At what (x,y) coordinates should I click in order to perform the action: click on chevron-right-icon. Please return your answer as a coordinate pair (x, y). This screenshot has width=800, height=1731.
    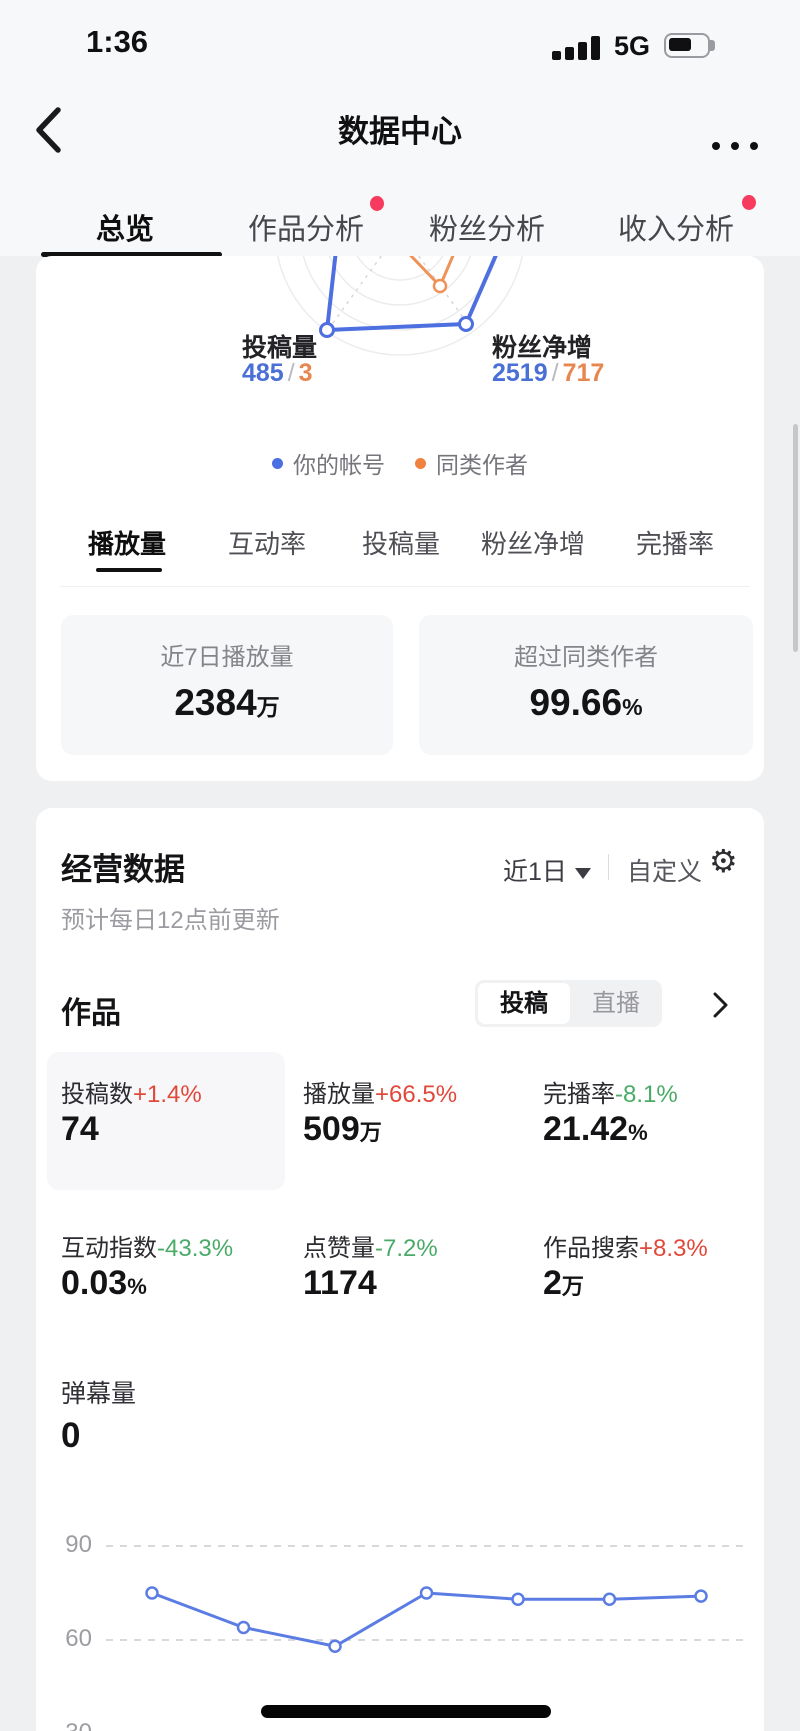
    Looking at the image, I should click on (720, 1005).